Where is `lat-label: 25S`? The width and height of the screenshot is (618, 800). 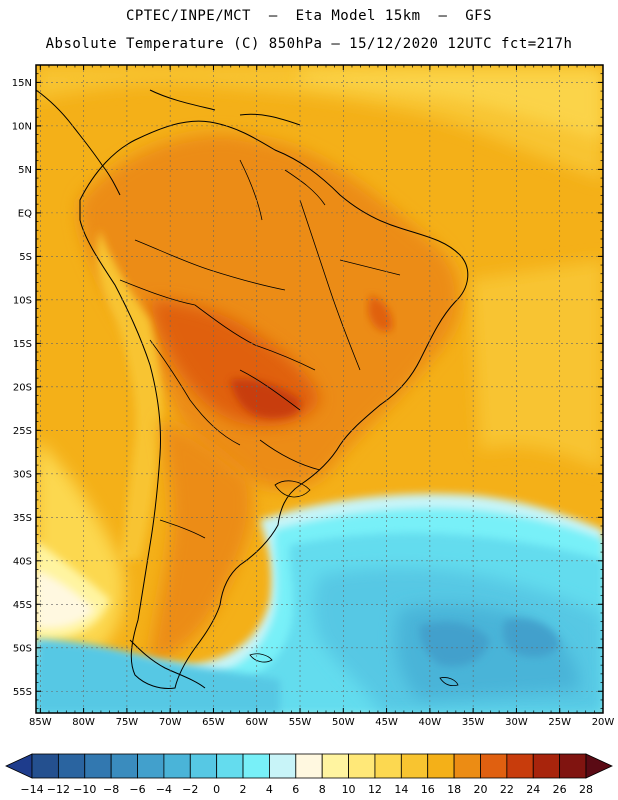
lat-label: 25S is located at coordinates (22, 431).